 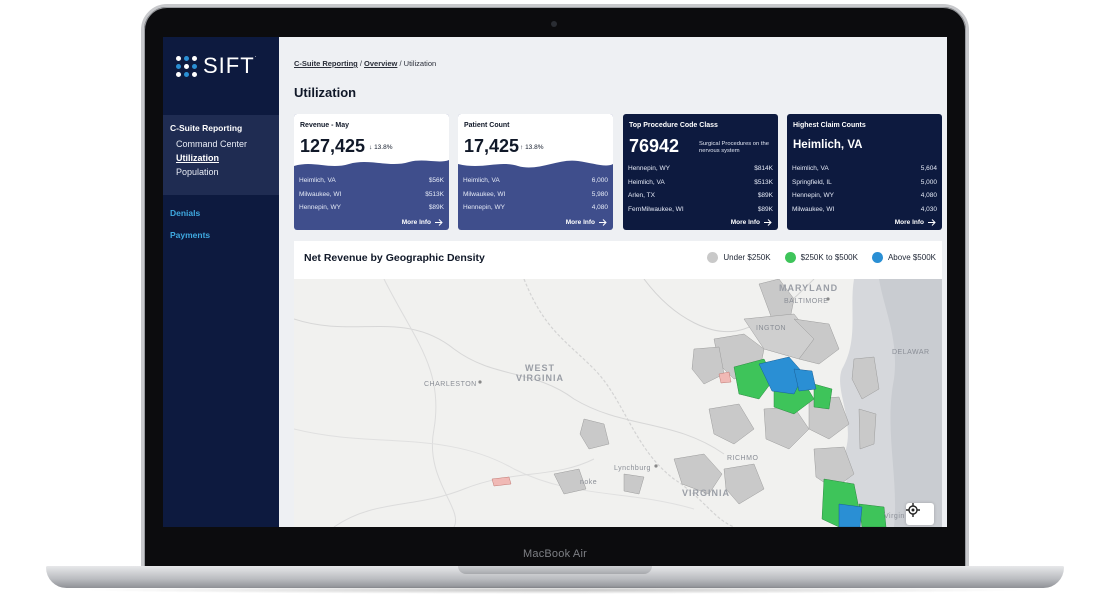 I want to click on nav-item-denials: Denials, so click(x=185, y=213).